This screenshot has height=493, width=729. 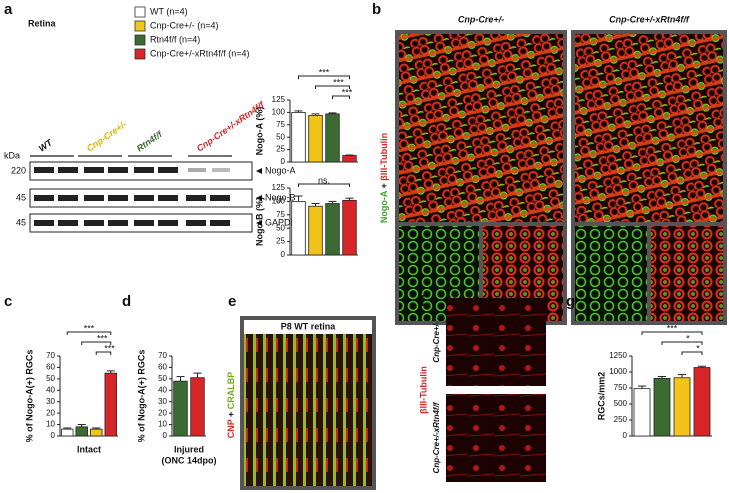 I want to click on lane-label: Cnp-Cre+/-, so click(x=107, y=136).